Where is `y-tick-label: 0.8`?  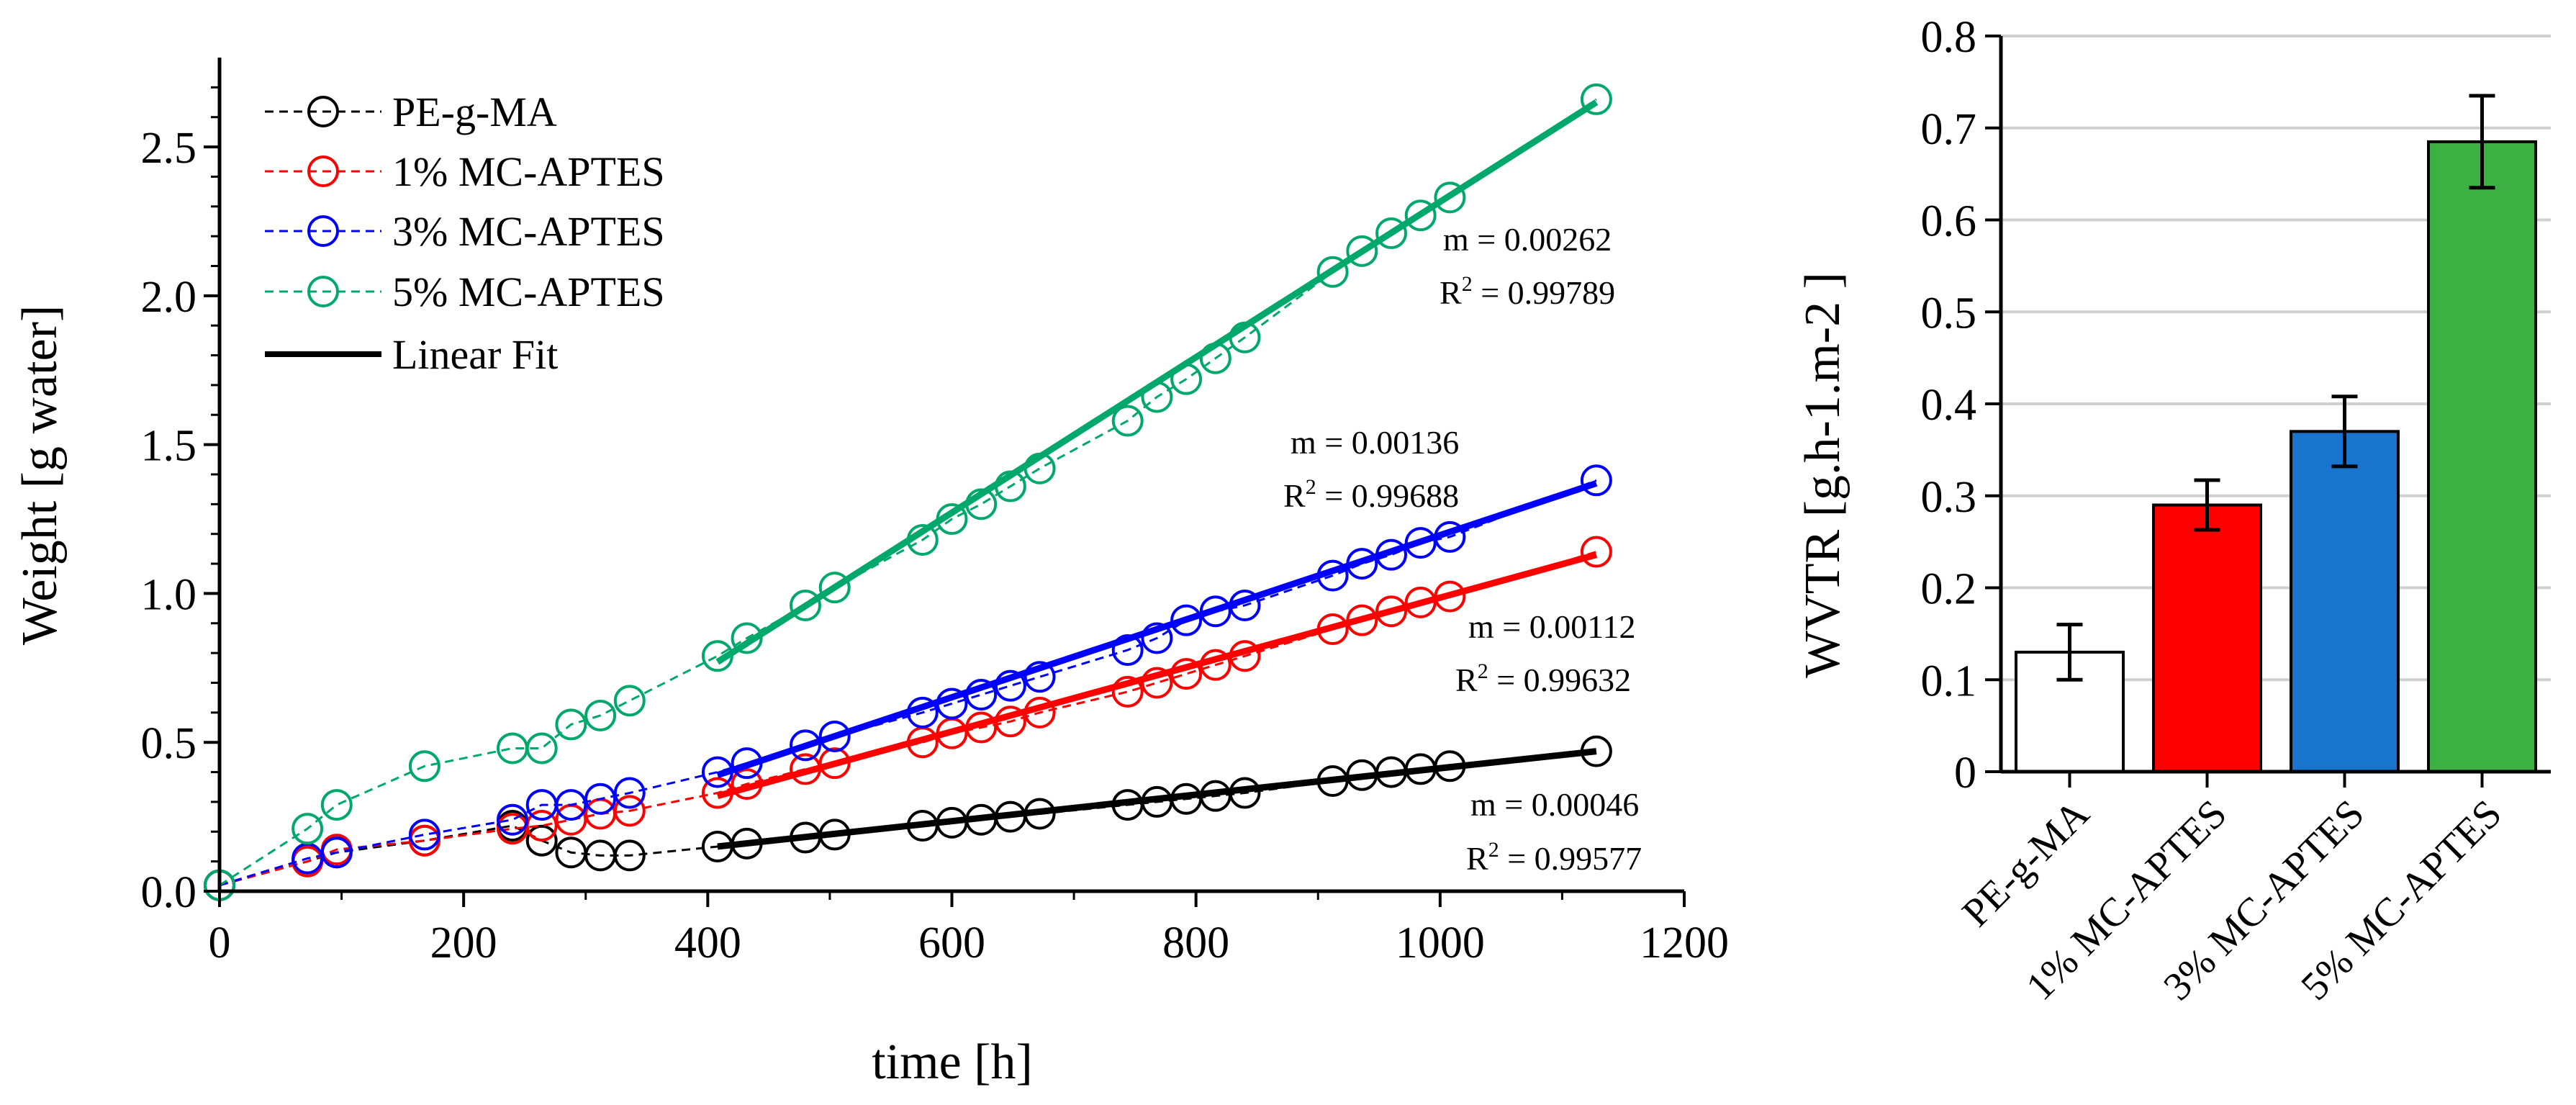 y-tick-label: 0.8 is located at coordinates (1949, 37).